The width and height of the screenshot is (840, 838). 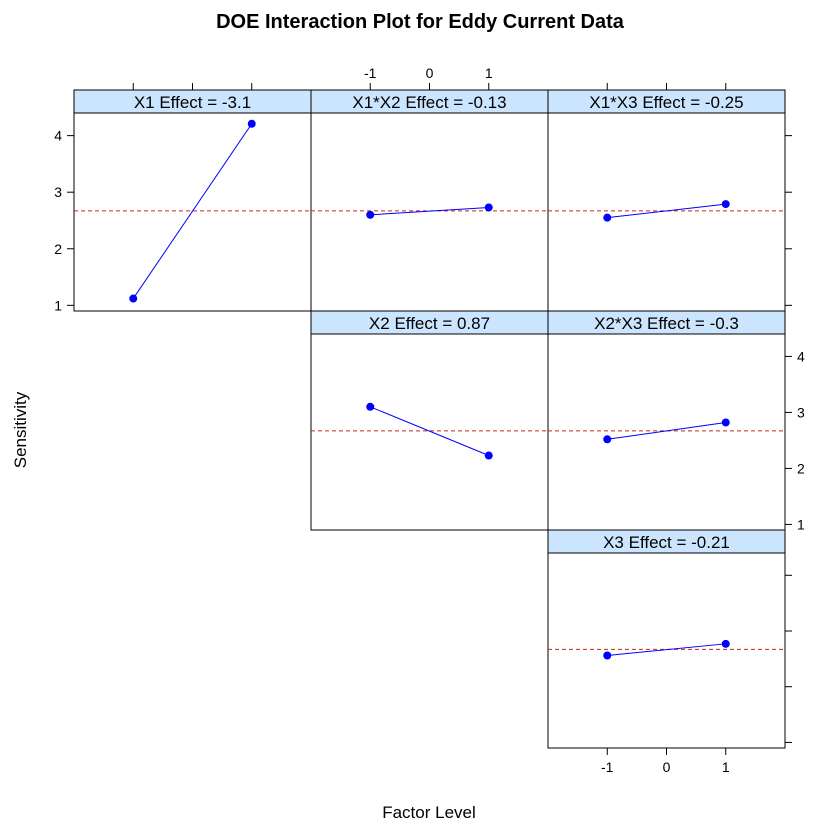 I want to click on panel-strip-label: X2 Effect = 0.87, so click(x=429, y=323).